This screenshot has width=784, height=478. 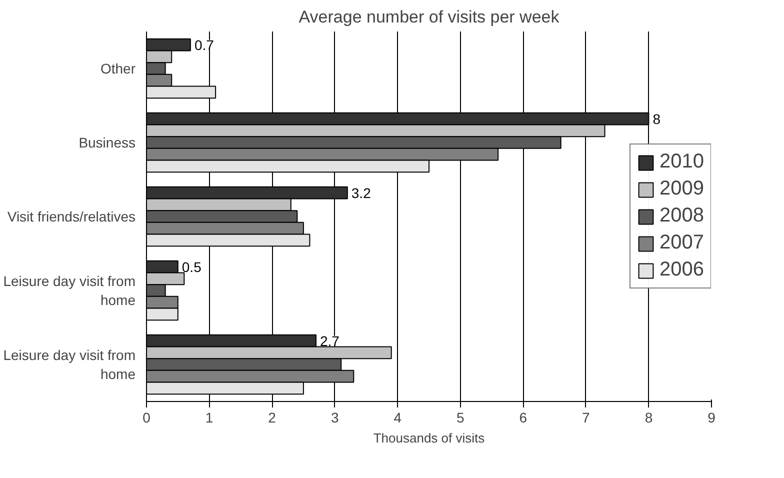 I want to click on x-tick-label: 6, so click(x=523, y=418).